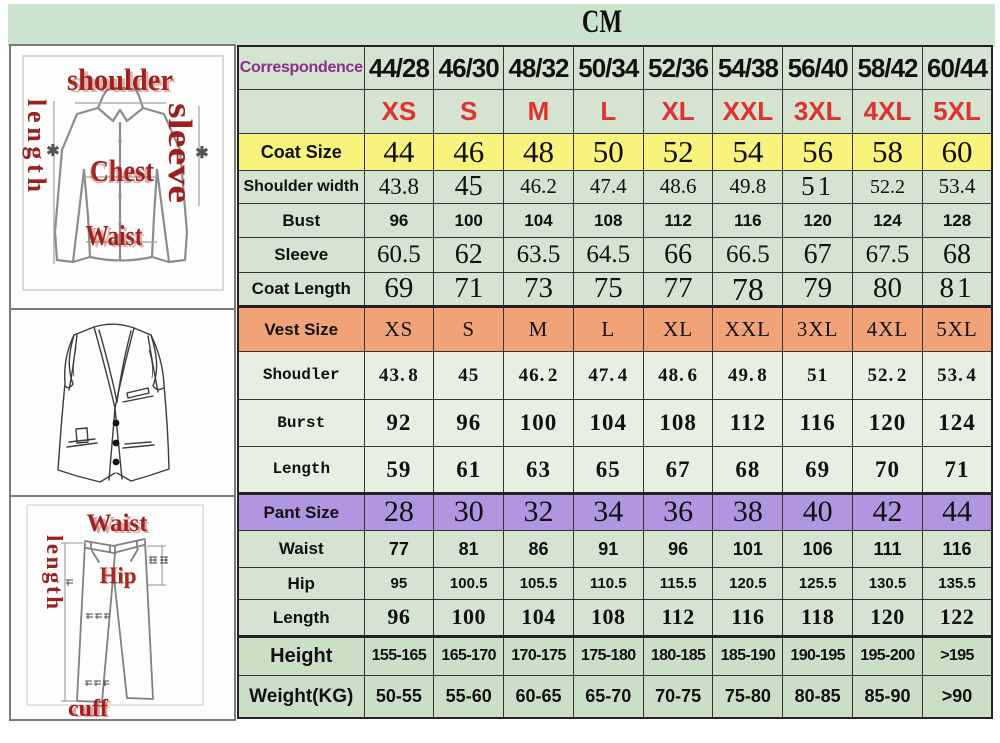 Image resolution: width=1000 pixels, height=743 pixels. I want to click on svg-text: sleeve, so click(179, 153).